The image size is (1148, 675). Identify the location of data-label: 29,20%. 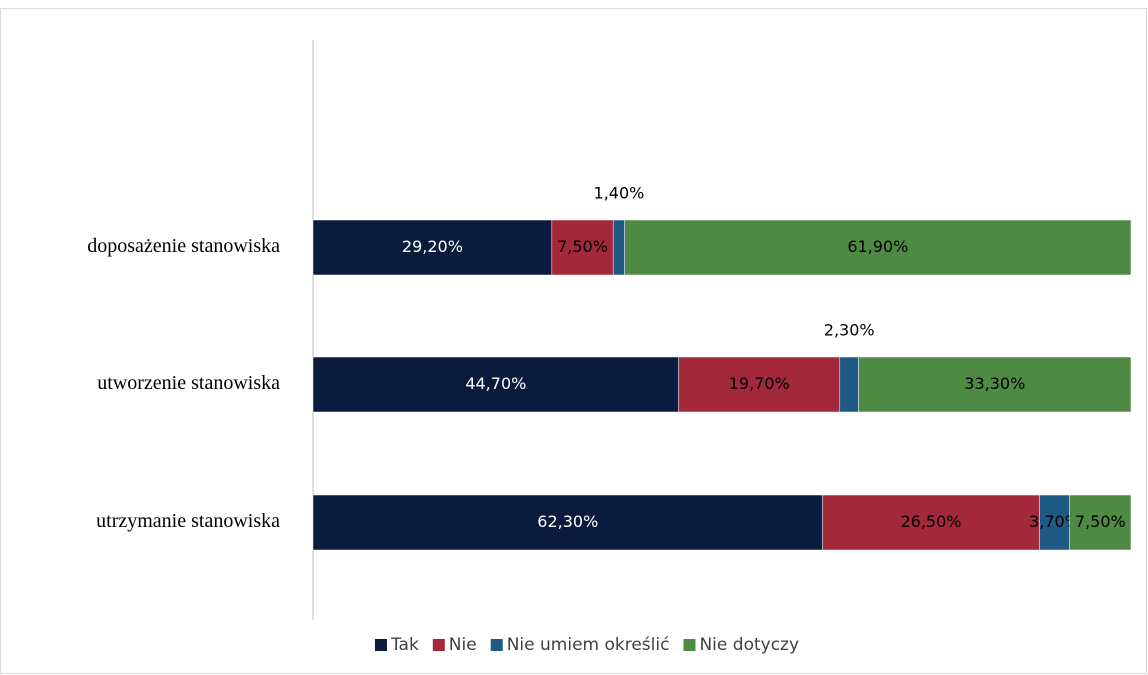
(432, 246).